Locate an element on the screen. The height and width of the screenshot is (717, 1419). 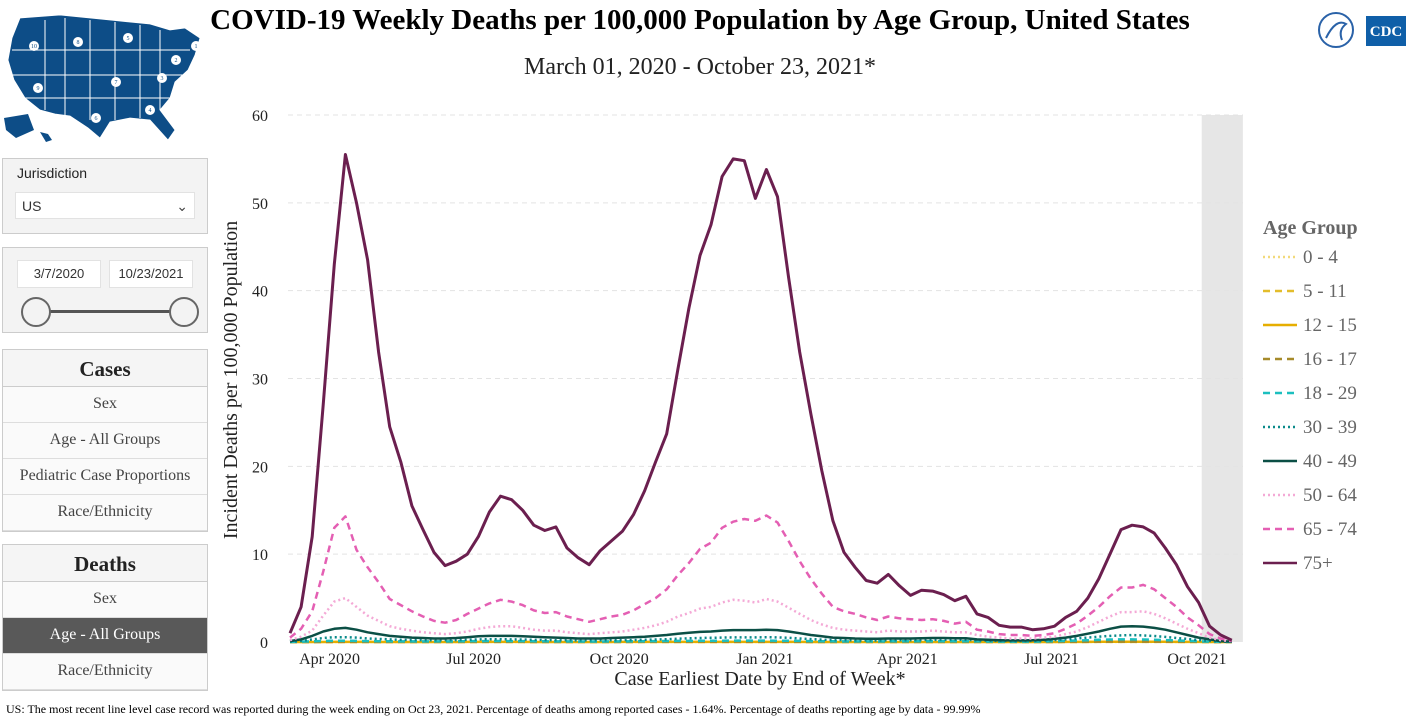
y-axis-label: Incident Deaths per 100,000 Population is located at coordinates (231, 380).